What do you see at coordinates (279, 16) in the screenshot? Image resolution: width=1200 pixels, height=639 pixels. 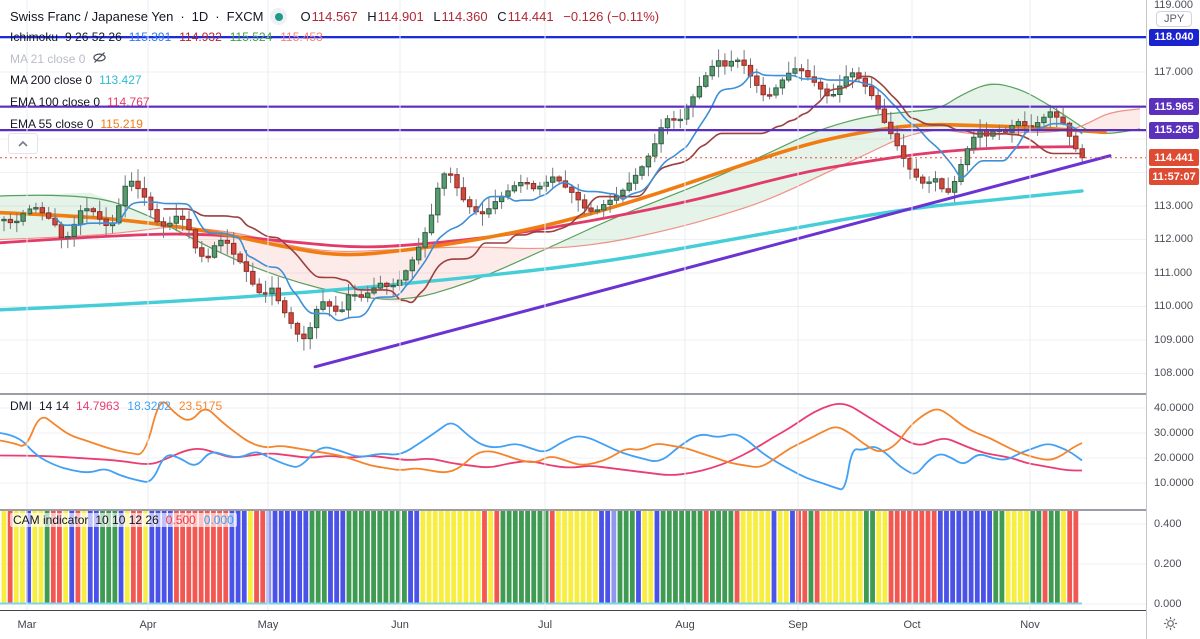 I see `market-status-icon` at bounding box center [279, 16].